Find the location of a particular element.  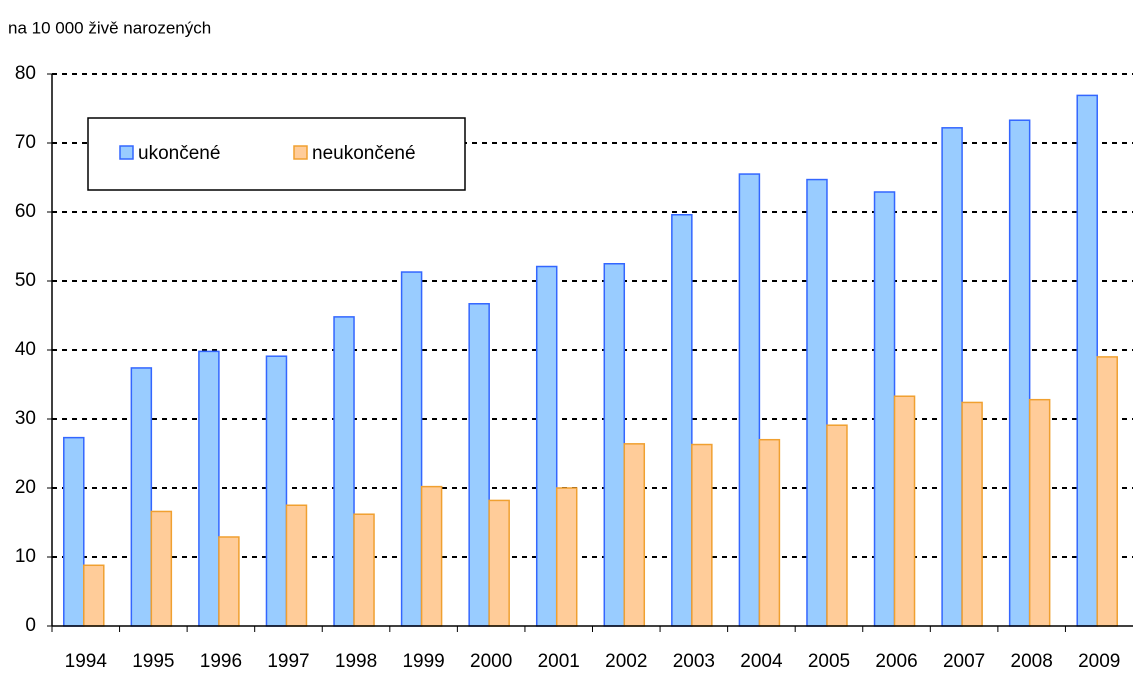

x-tick-label: 2007 is located at coordinates (964, 661).